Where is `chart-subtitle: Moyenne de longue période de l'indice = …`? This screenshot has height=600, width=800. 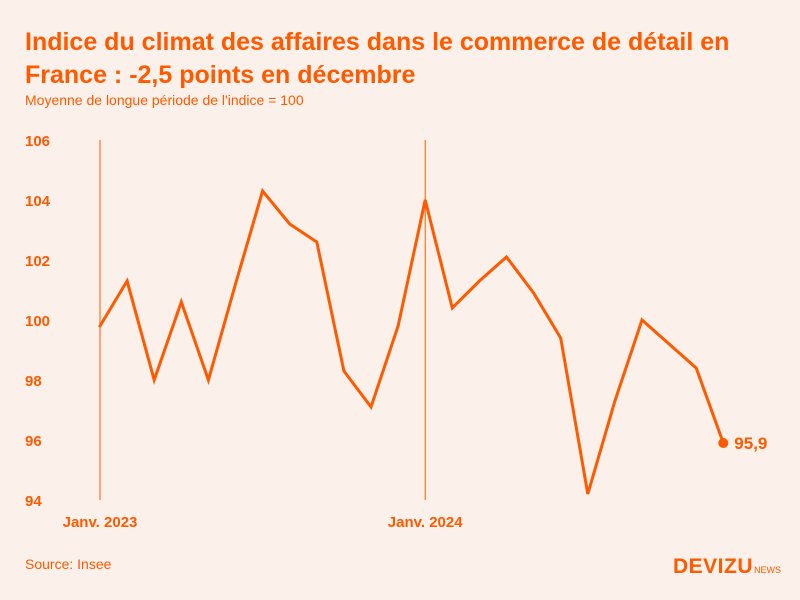 chart-subtitle: Moyenne de longue période de l'indice = … is located at coordinates (164, 100).